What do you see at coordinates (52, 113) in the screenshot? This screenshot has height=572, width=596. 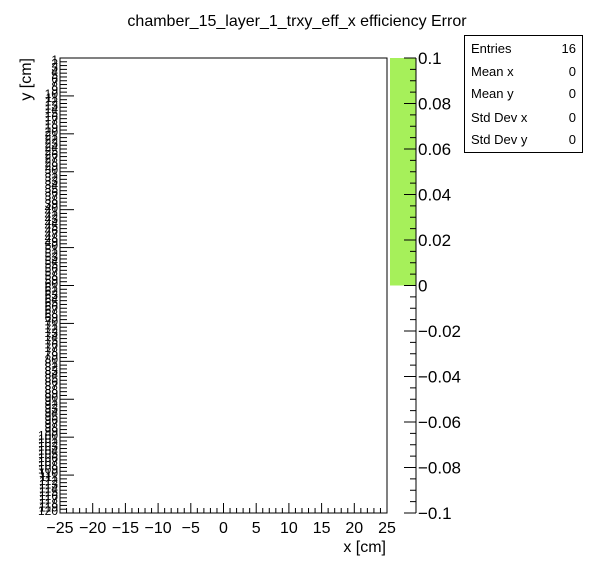 I see `y-tick-label: 15` at bounding box center [52, 113].